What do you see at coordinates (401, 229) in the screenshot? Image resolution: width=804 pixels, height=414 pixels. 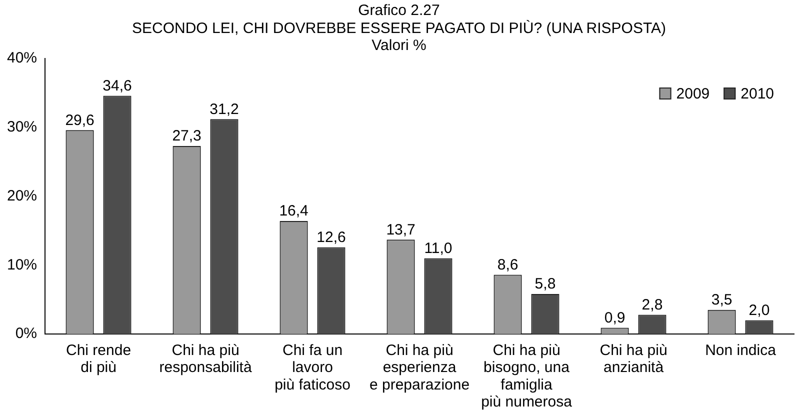 I see `data-label: 13,7` at bounding box center [401, 229].